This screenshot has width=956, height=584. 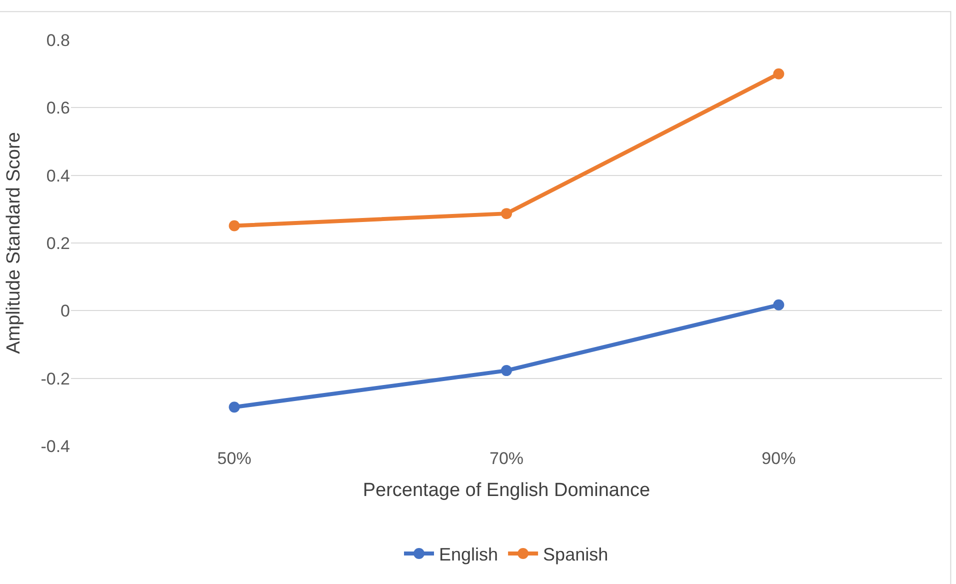 What do you see at coordinates (55, 378) in the screenshot?
I see `y-tick-label: -0.2` at bounding box center [55, 378].